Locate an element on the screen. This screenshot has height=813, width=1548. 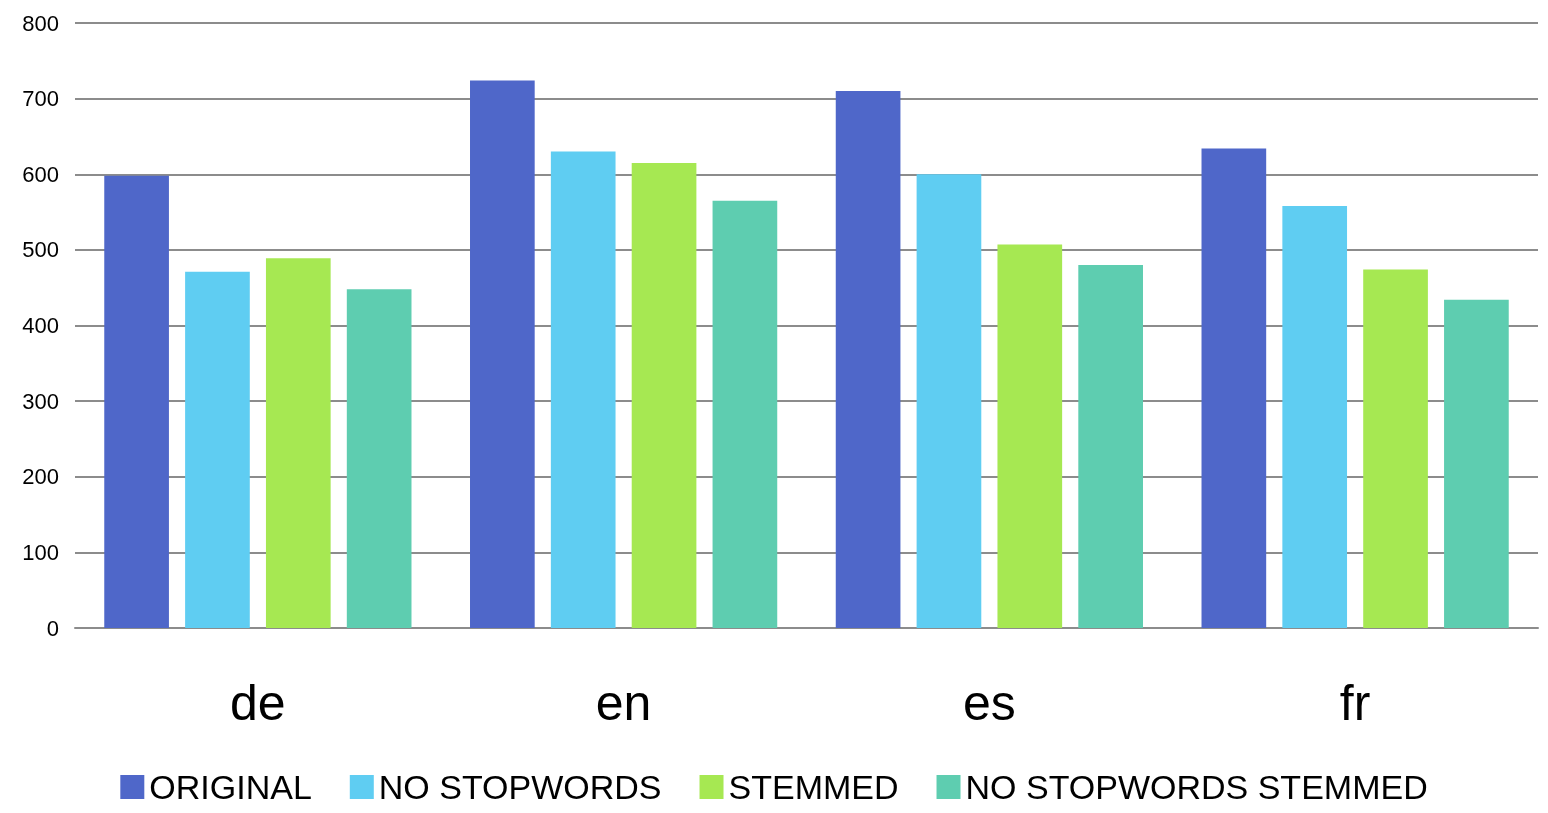
legend-label: NO STOPWORDS STEMMED is located at coordinates (1196, 787).